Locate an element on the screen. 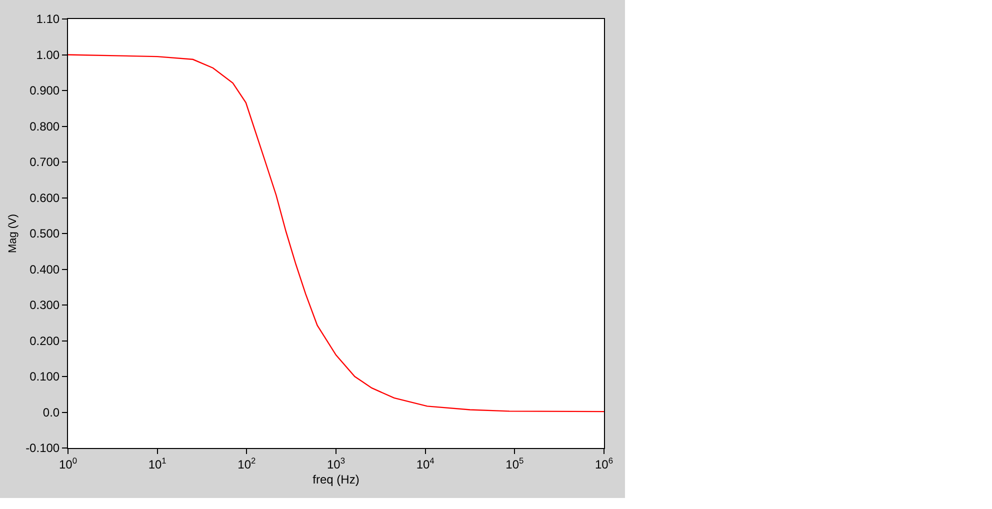 This screenshot has width=992, height=509. x-tick-label: 10$^{3}$ is located at coordinates (336, 463).